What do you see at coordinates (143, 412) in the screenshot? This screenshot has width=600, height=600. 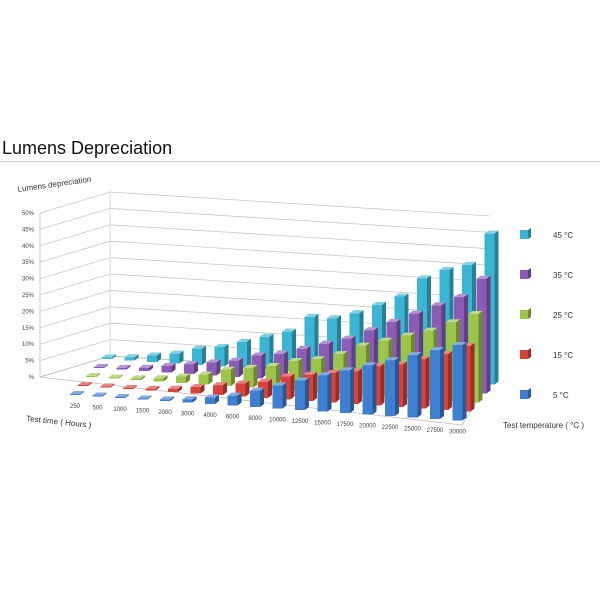 I see `x-tick-label: 1500` at bounding box center [143, 412].